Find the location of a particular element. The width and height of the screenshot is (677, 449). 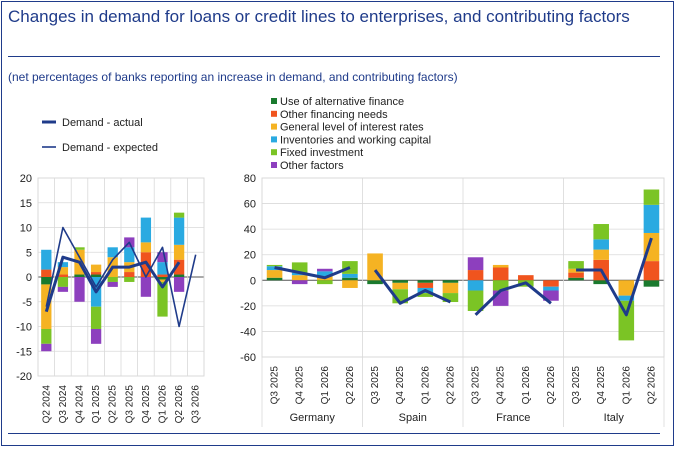

left-y-tick-label: 5 is located at coordinates (29, 253).